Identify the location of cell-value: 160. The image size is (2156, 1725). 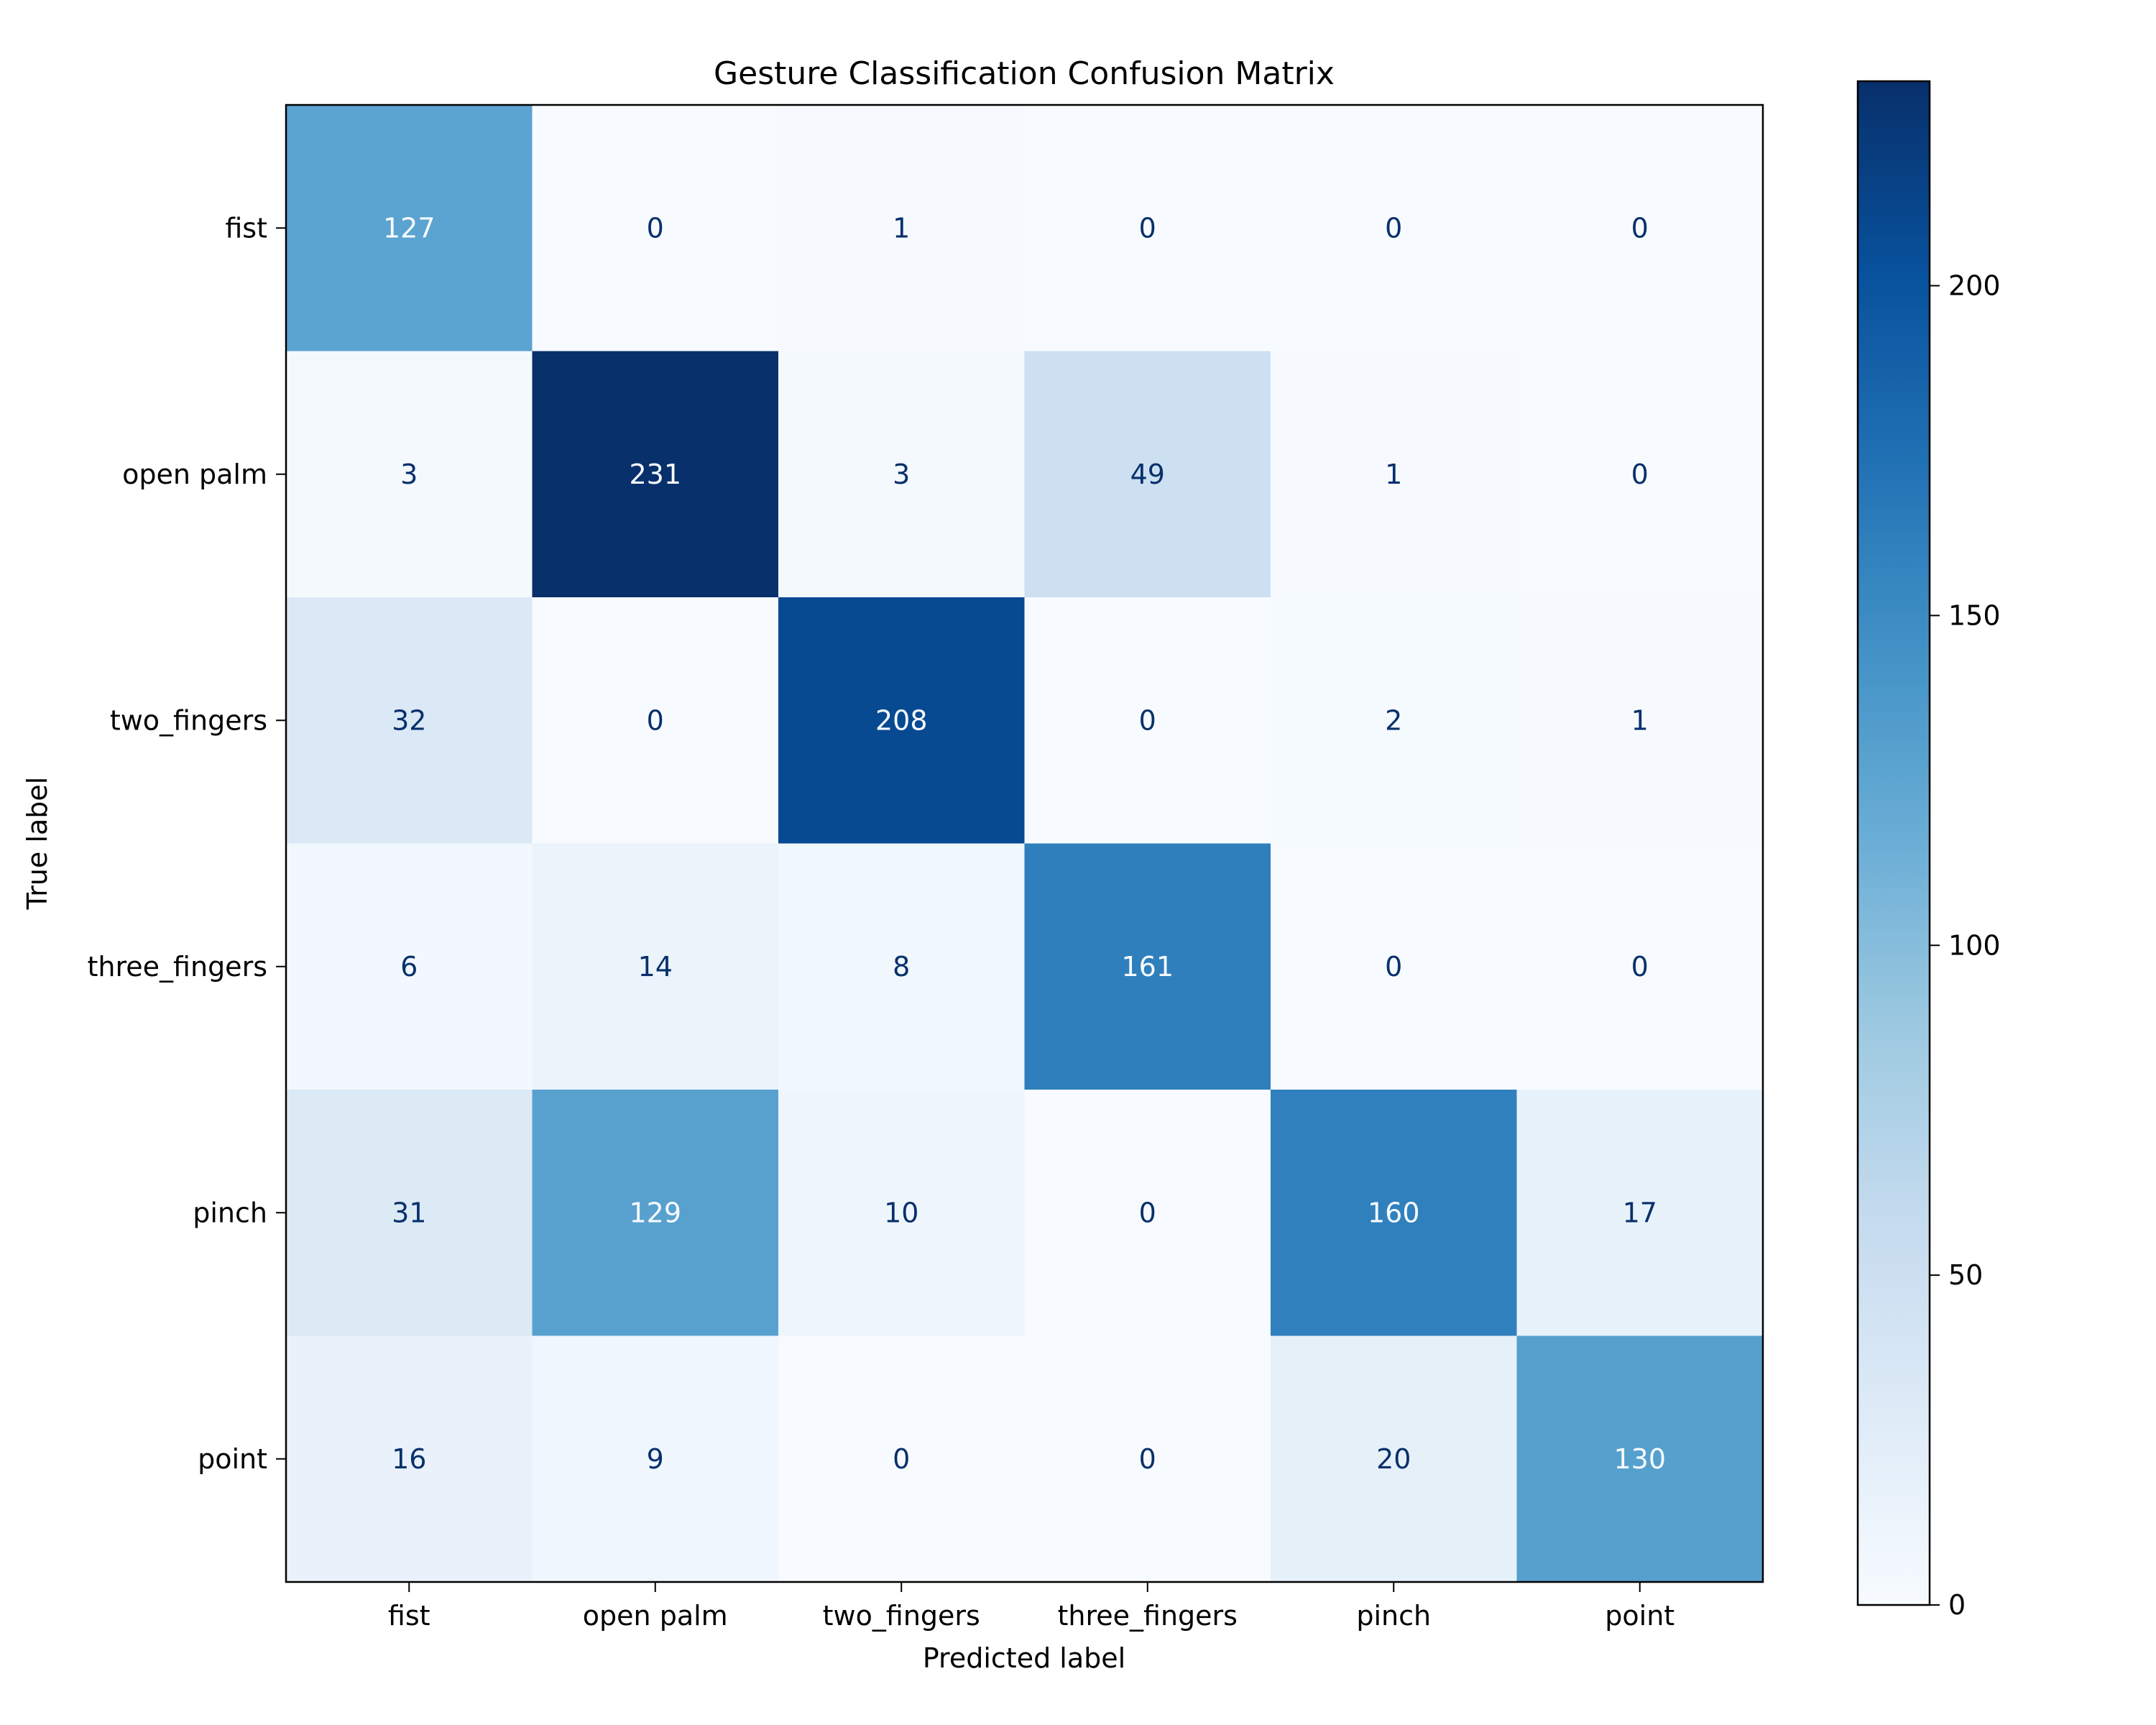
(1394, 1212).